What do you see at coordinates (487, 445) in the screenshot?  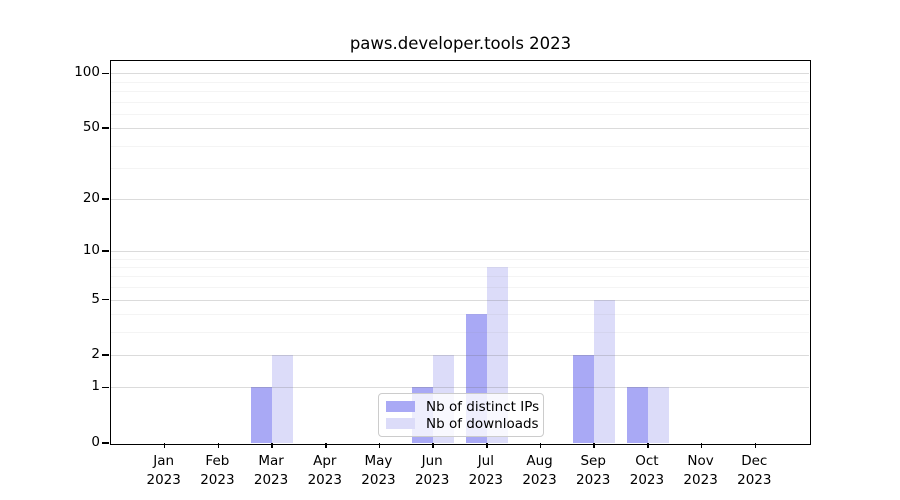 I see `x-tick-jul` at bounding box center [487, 445].